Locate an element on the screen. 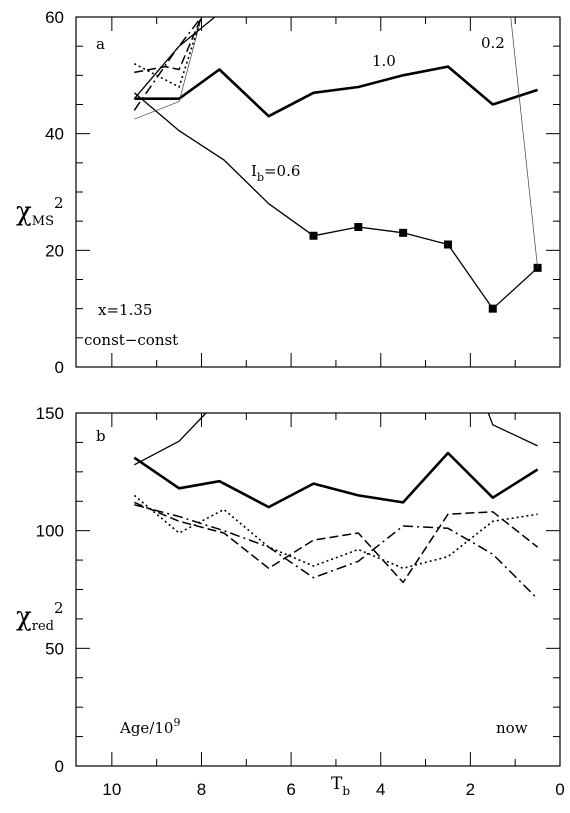 The width and height of the screenshot is (570, 813). x-tick-label: 2 is located at coordinates (470, 789).